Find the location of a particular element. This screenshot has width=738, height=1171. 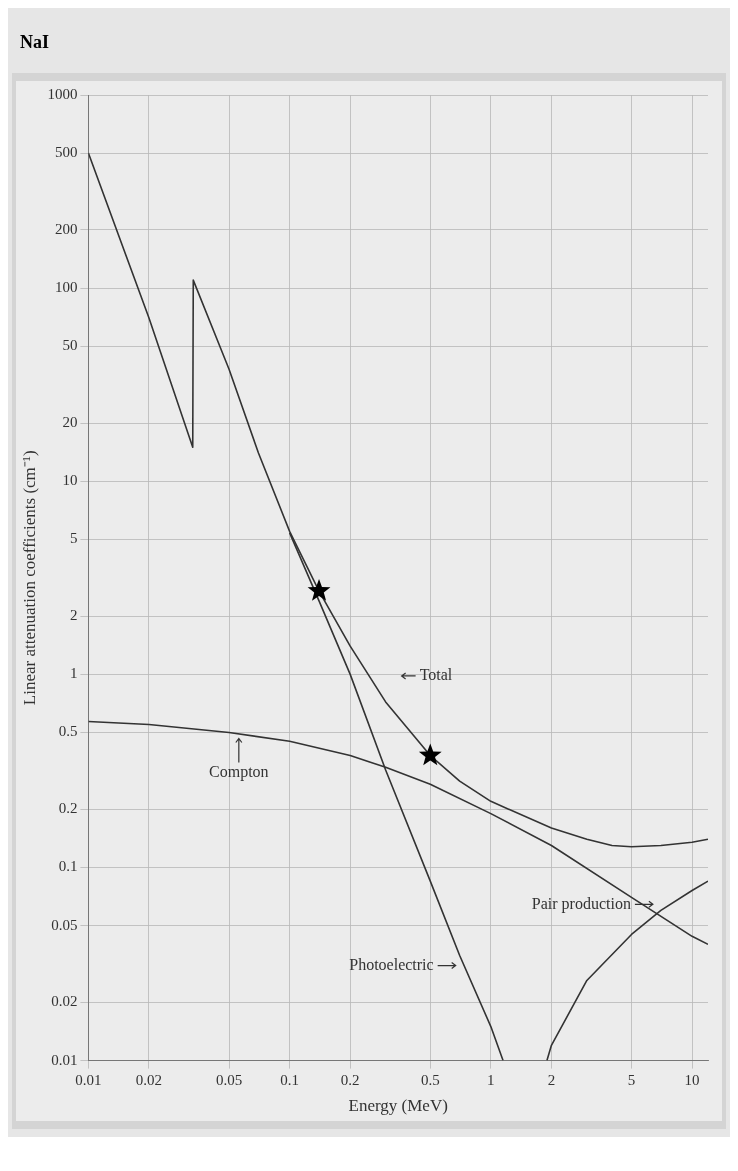

x-tick-label: 10 is located at coordinates (692, 1079).